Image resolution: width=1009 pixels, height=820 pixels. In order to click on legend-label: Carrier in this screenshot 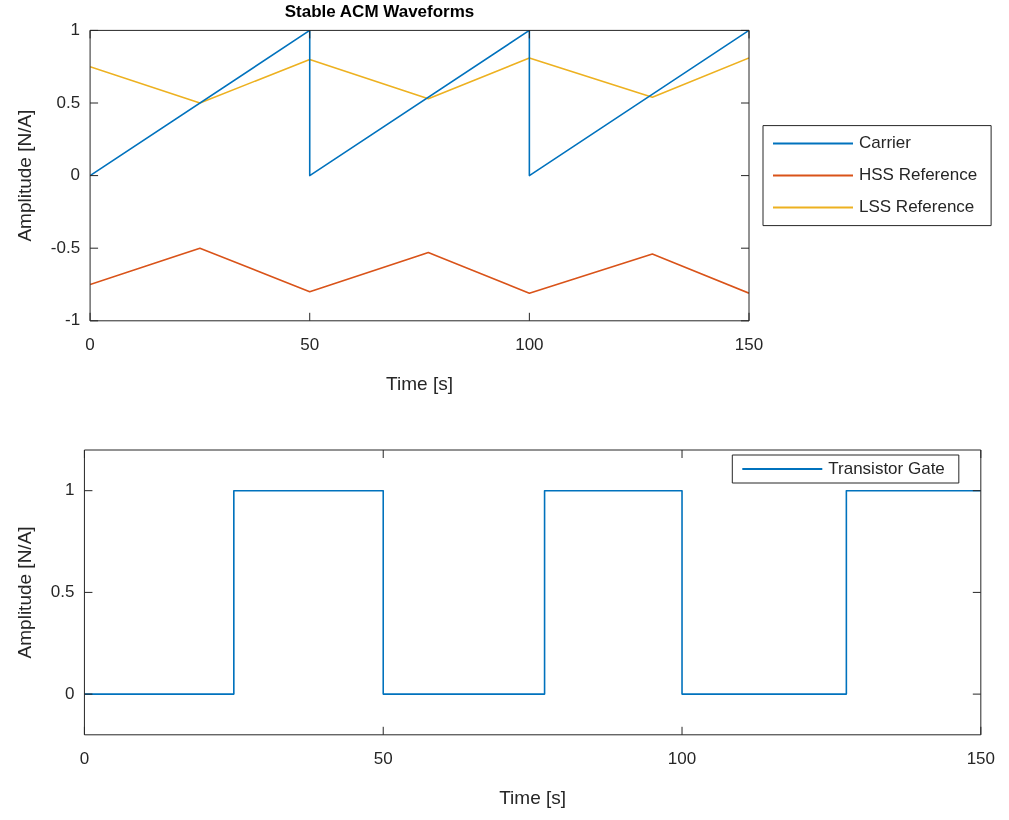, I will do `click(885, 143)`.